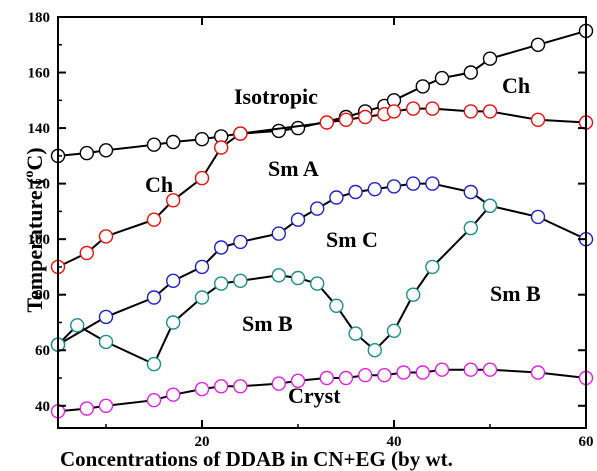  Describe the element at coordinates (293, 168) in the screenshot. I see `region-label-sm-a: Sm A` at that location.